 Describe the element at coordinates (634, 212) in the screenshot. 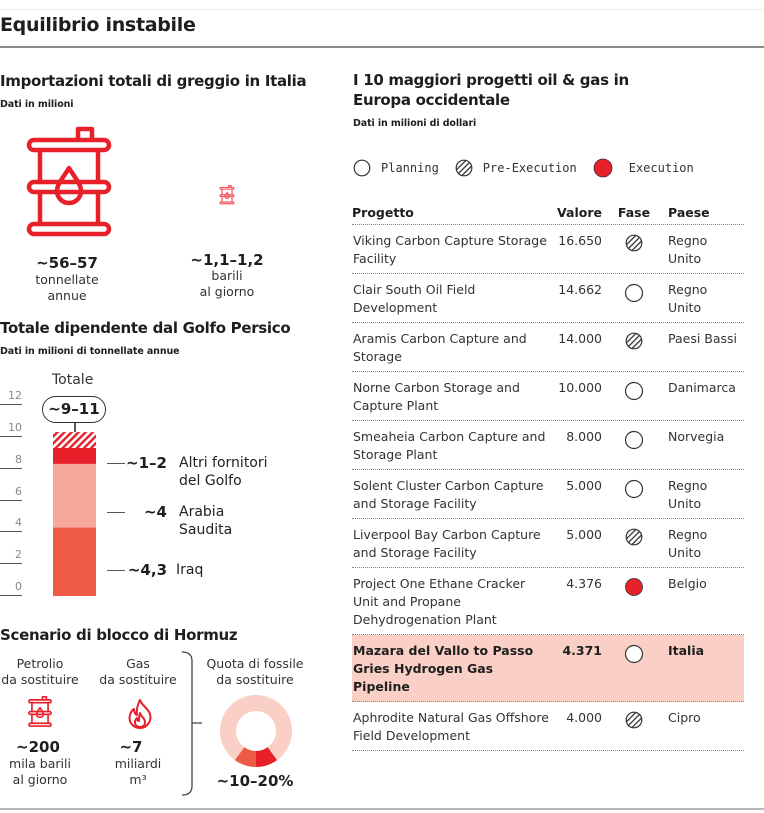

I see `col-header-phase: Fase` at that location.